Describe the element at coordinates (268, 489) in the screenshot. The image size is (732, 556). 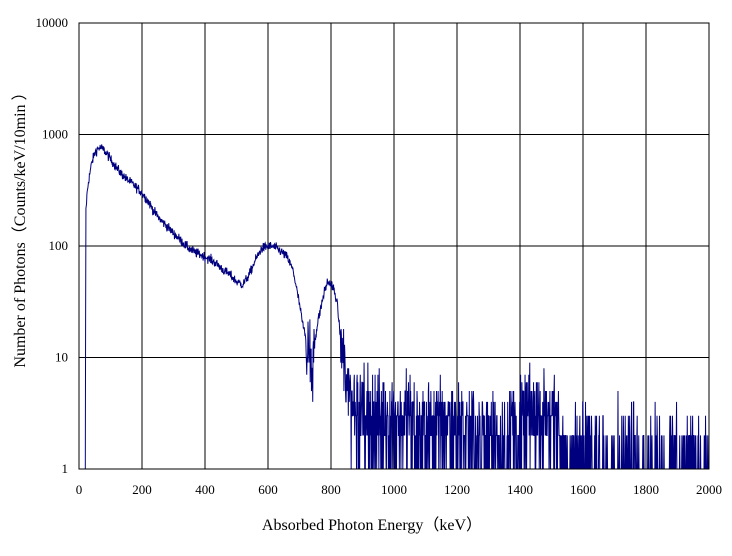
I see `x-tick-label: 600` at that location.